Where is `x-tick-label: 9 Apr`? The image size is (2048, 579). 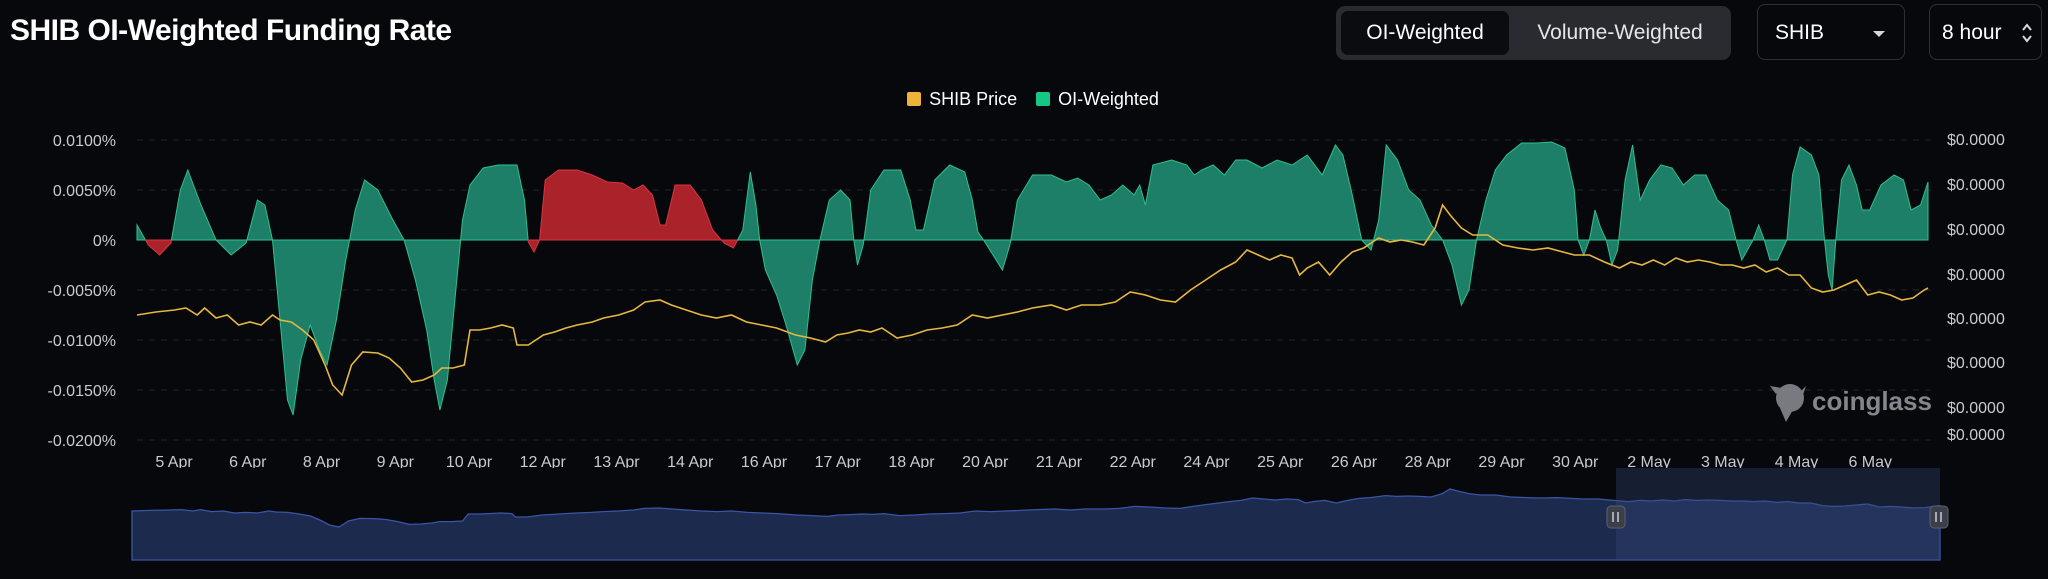 x-tick-label: 9 Apr is located at coordinates (396, 462).